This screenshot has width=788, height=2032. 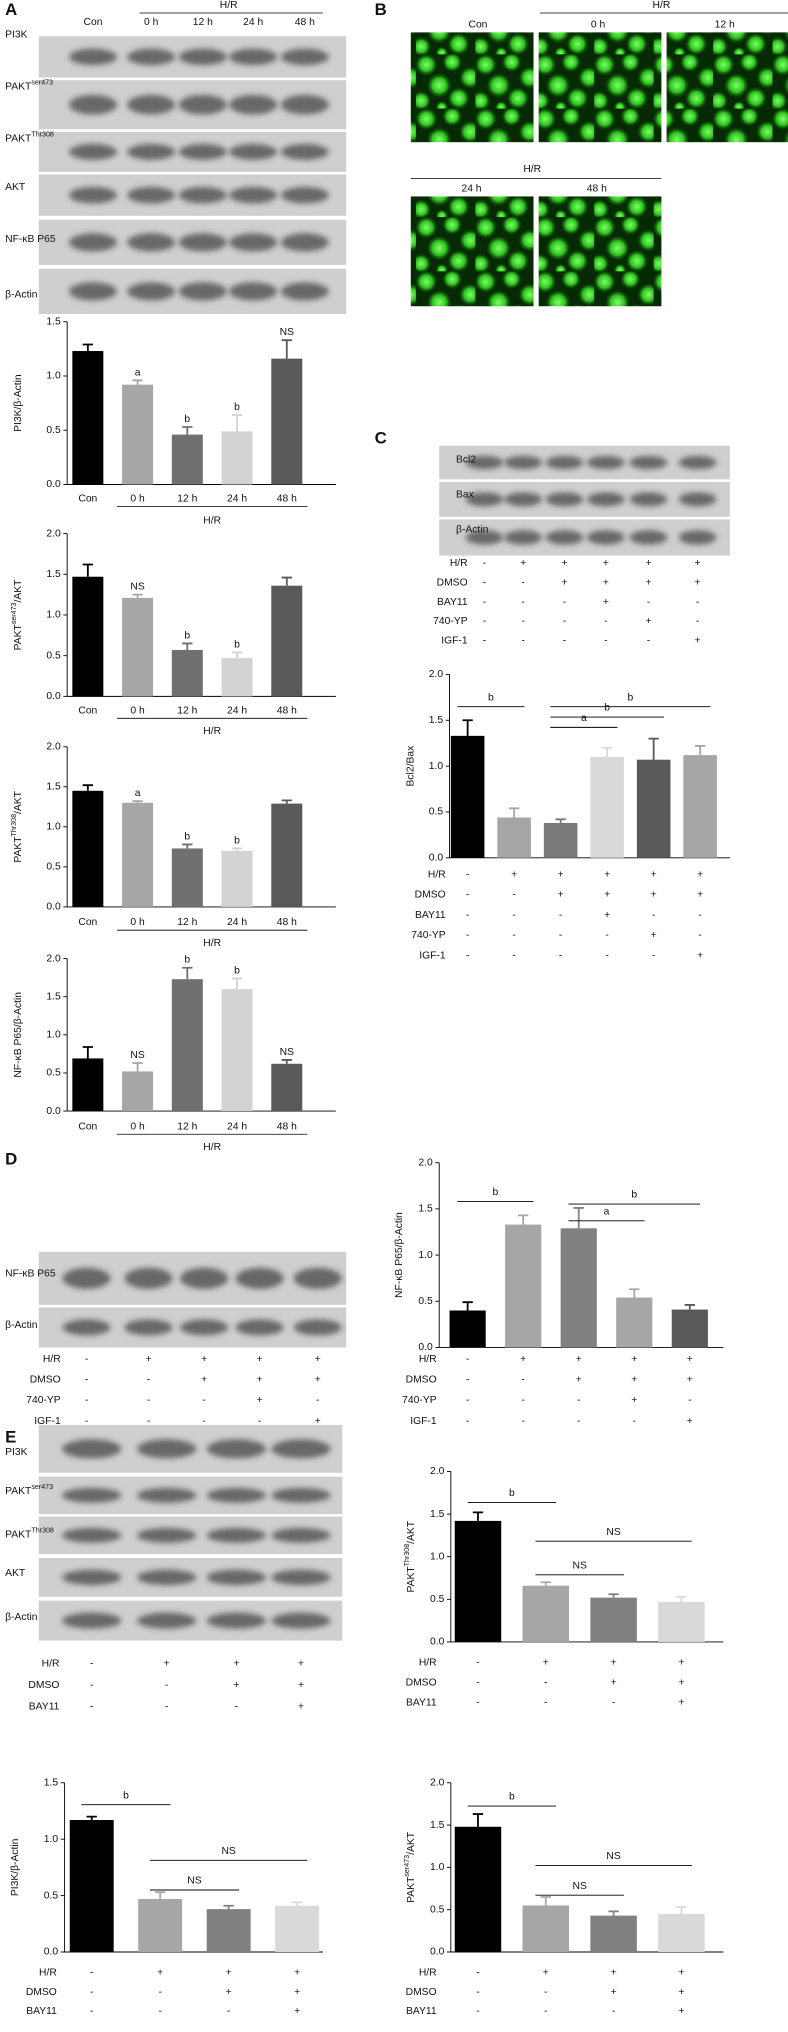 What do you see at coordinates (138, 793) in the screenshot?
I see `significance-label: a` at bounding box center [138, 793].